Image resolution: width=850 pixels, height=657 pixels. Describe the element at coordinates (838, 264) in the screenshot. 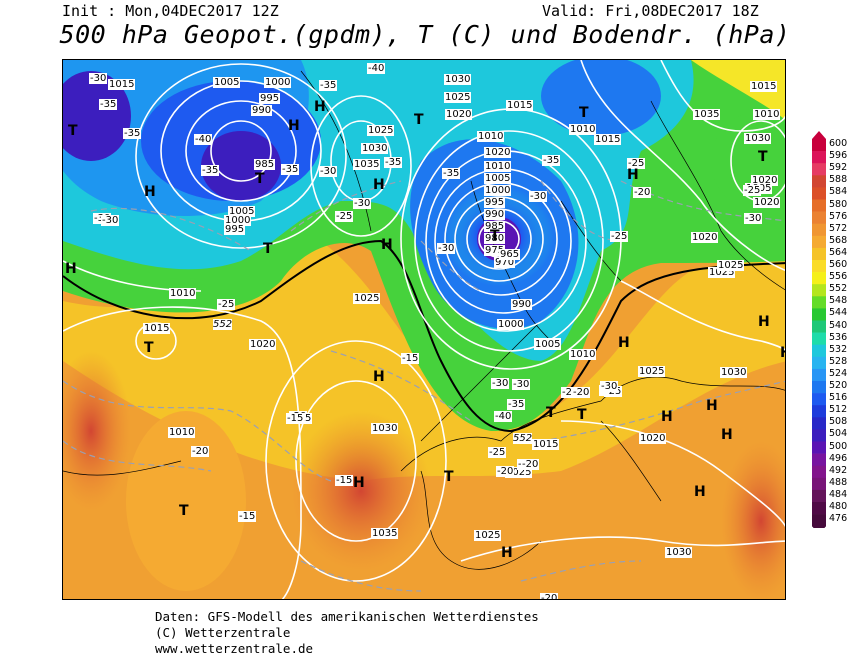

I see `legend-label: 560` at that location.